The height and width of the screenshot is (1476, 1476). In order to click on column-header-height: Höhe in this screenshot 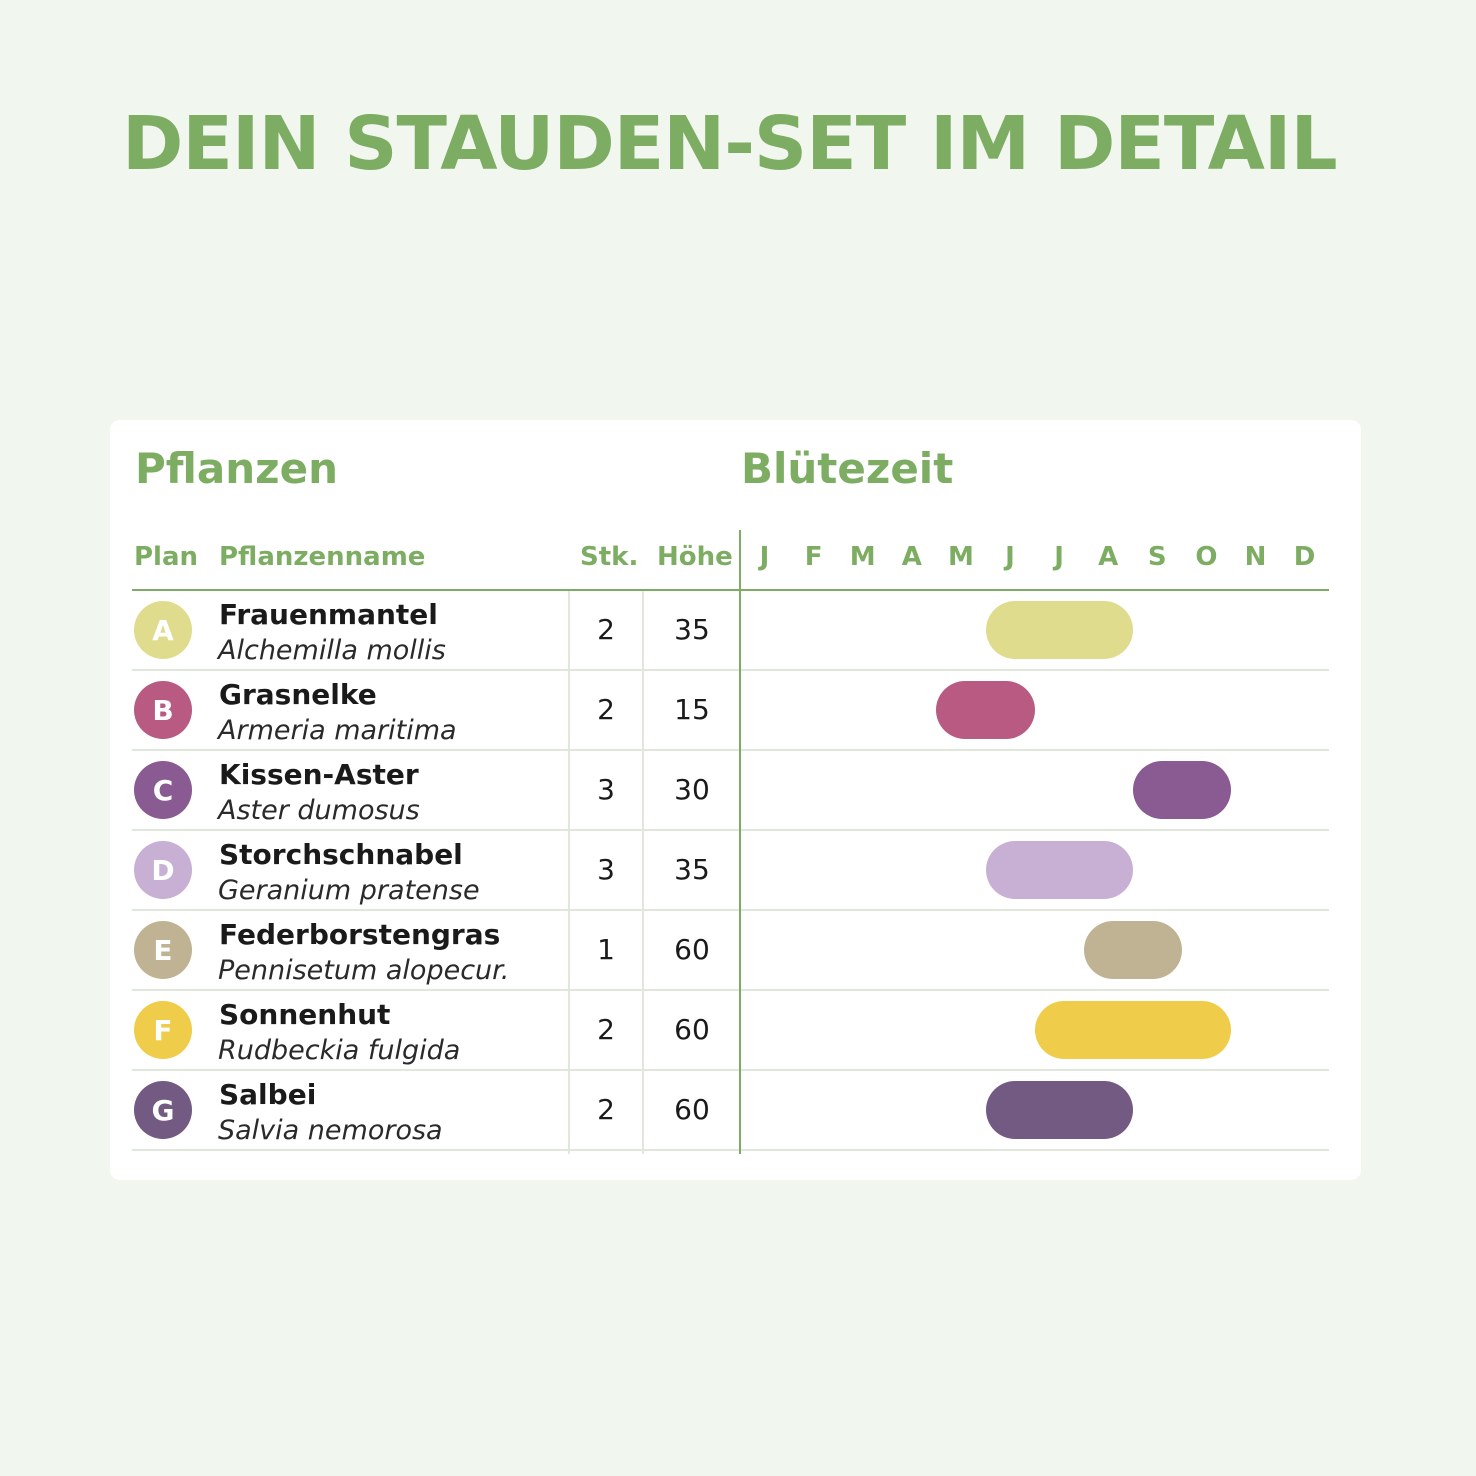, I will do `click(695, 557)`.